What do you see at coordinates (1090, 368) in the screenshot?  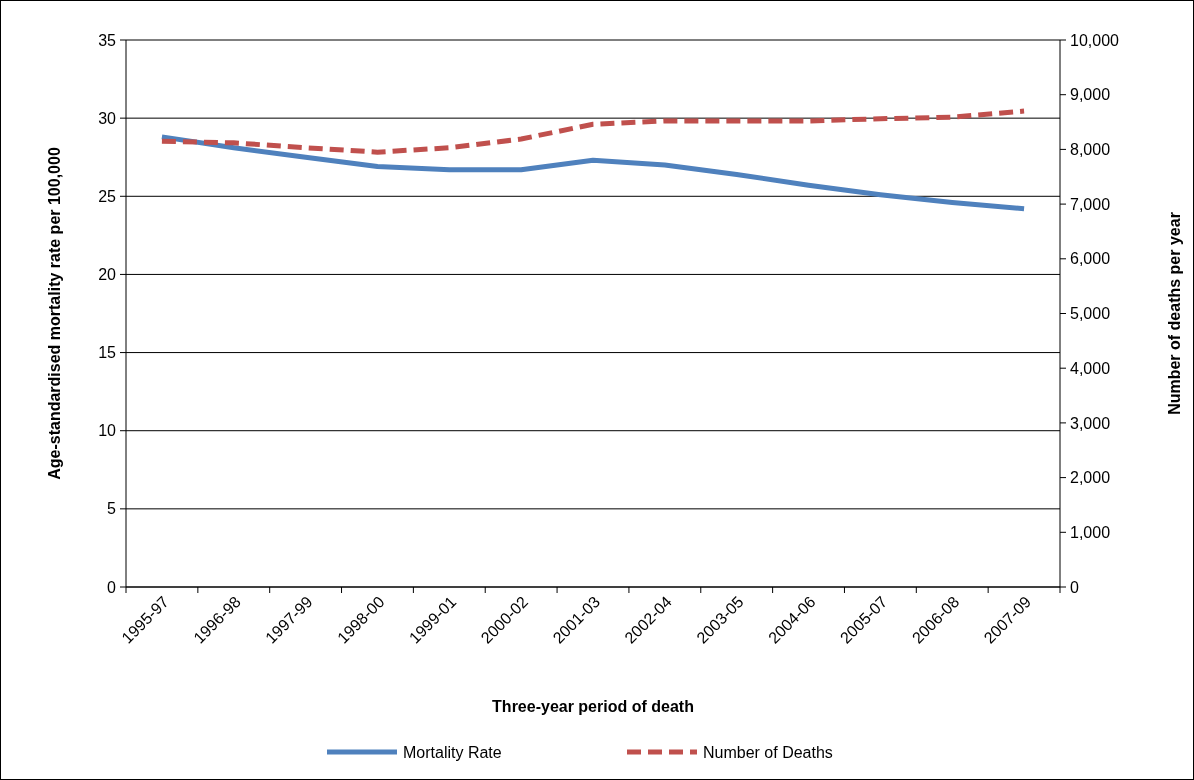 I see `y2-tick-label: 4,000` at bounding box center [1090, 368].